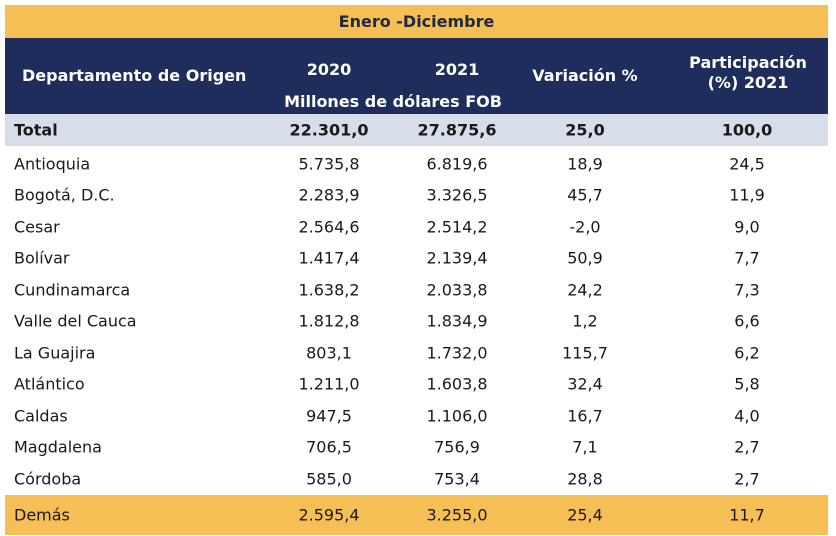  Describe the element at coordinates (585, 164) in the screenshot. I see `row-variation: 18,9` at that location.